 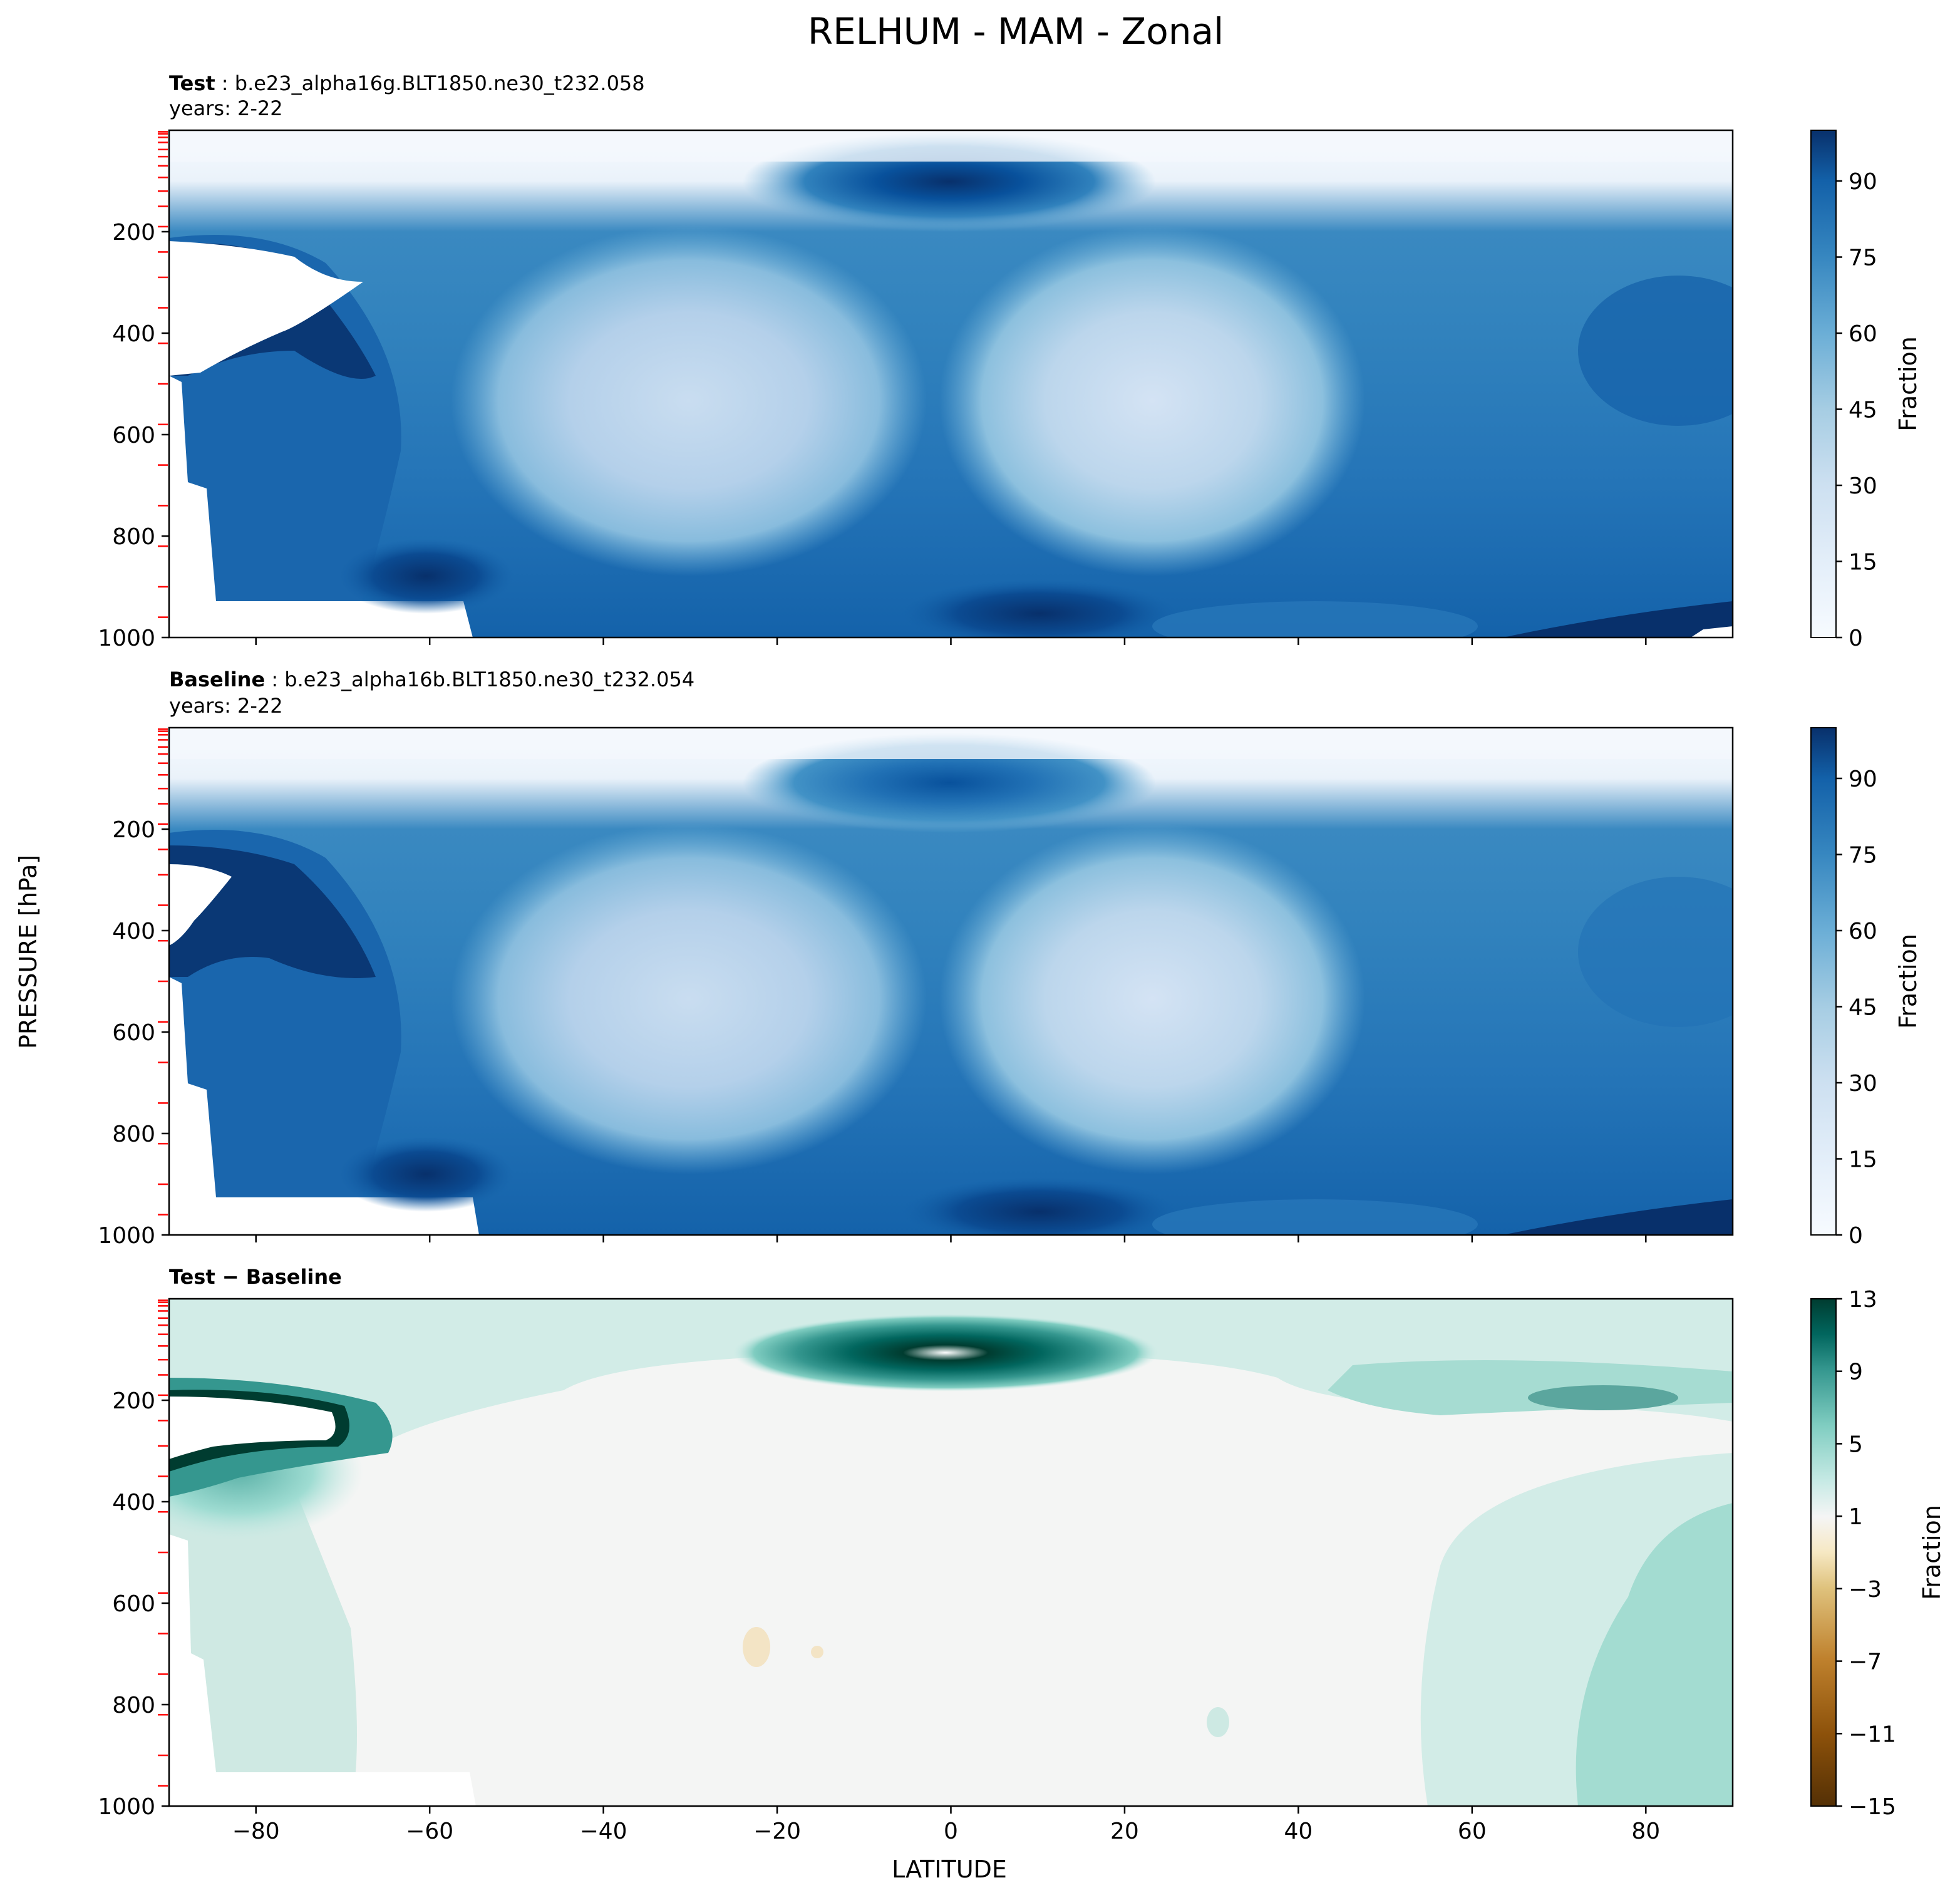 What do you see at coordinates (1645, 1831) in the screenshot?
I see `x-tick-label: 80` at bounding box center [1645, 1831].